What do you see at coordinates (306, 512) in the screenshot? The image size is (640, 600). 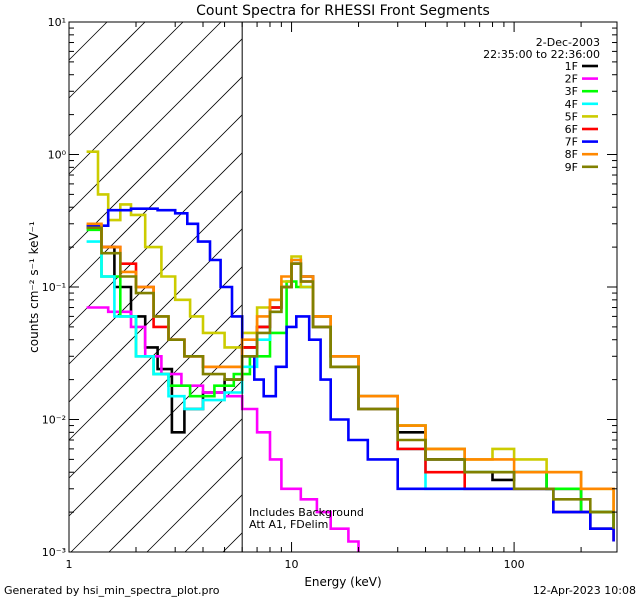 I see `annotation-background: Includes Background` at bounding box center [306, 512].